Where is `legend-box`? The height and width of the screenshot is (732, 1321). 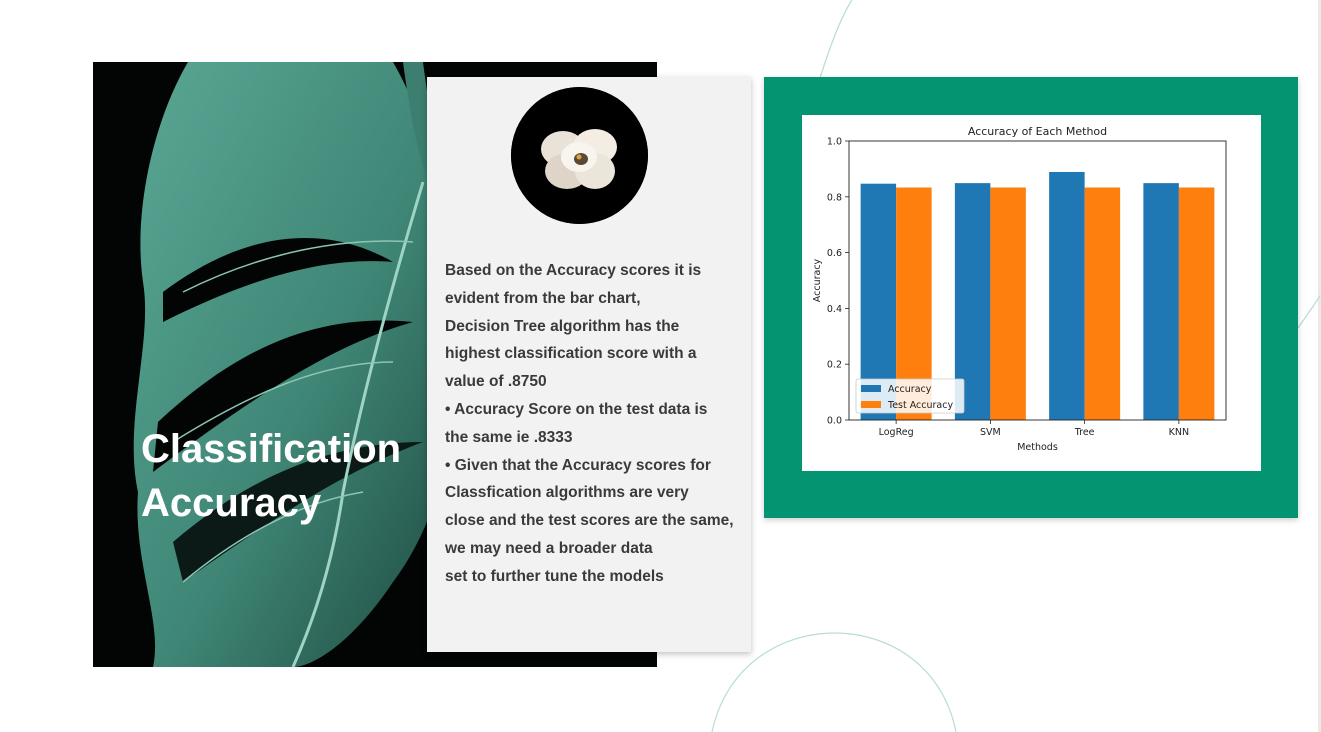 legend-box is located at coordinates (910, 396).